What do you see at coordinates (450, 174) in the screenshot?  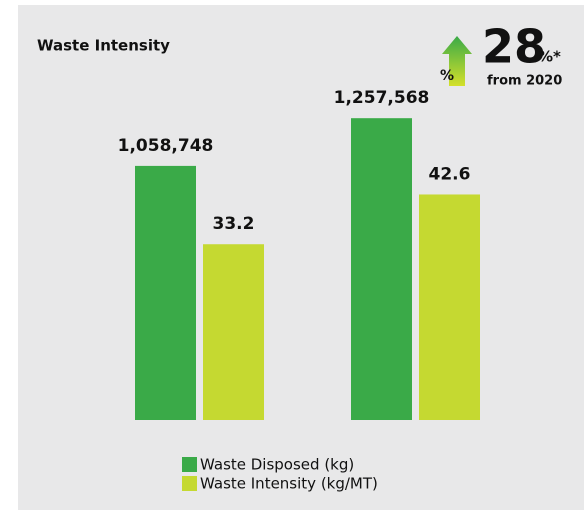 I see `data-label: 42.6` at bounding box center [450, 174].